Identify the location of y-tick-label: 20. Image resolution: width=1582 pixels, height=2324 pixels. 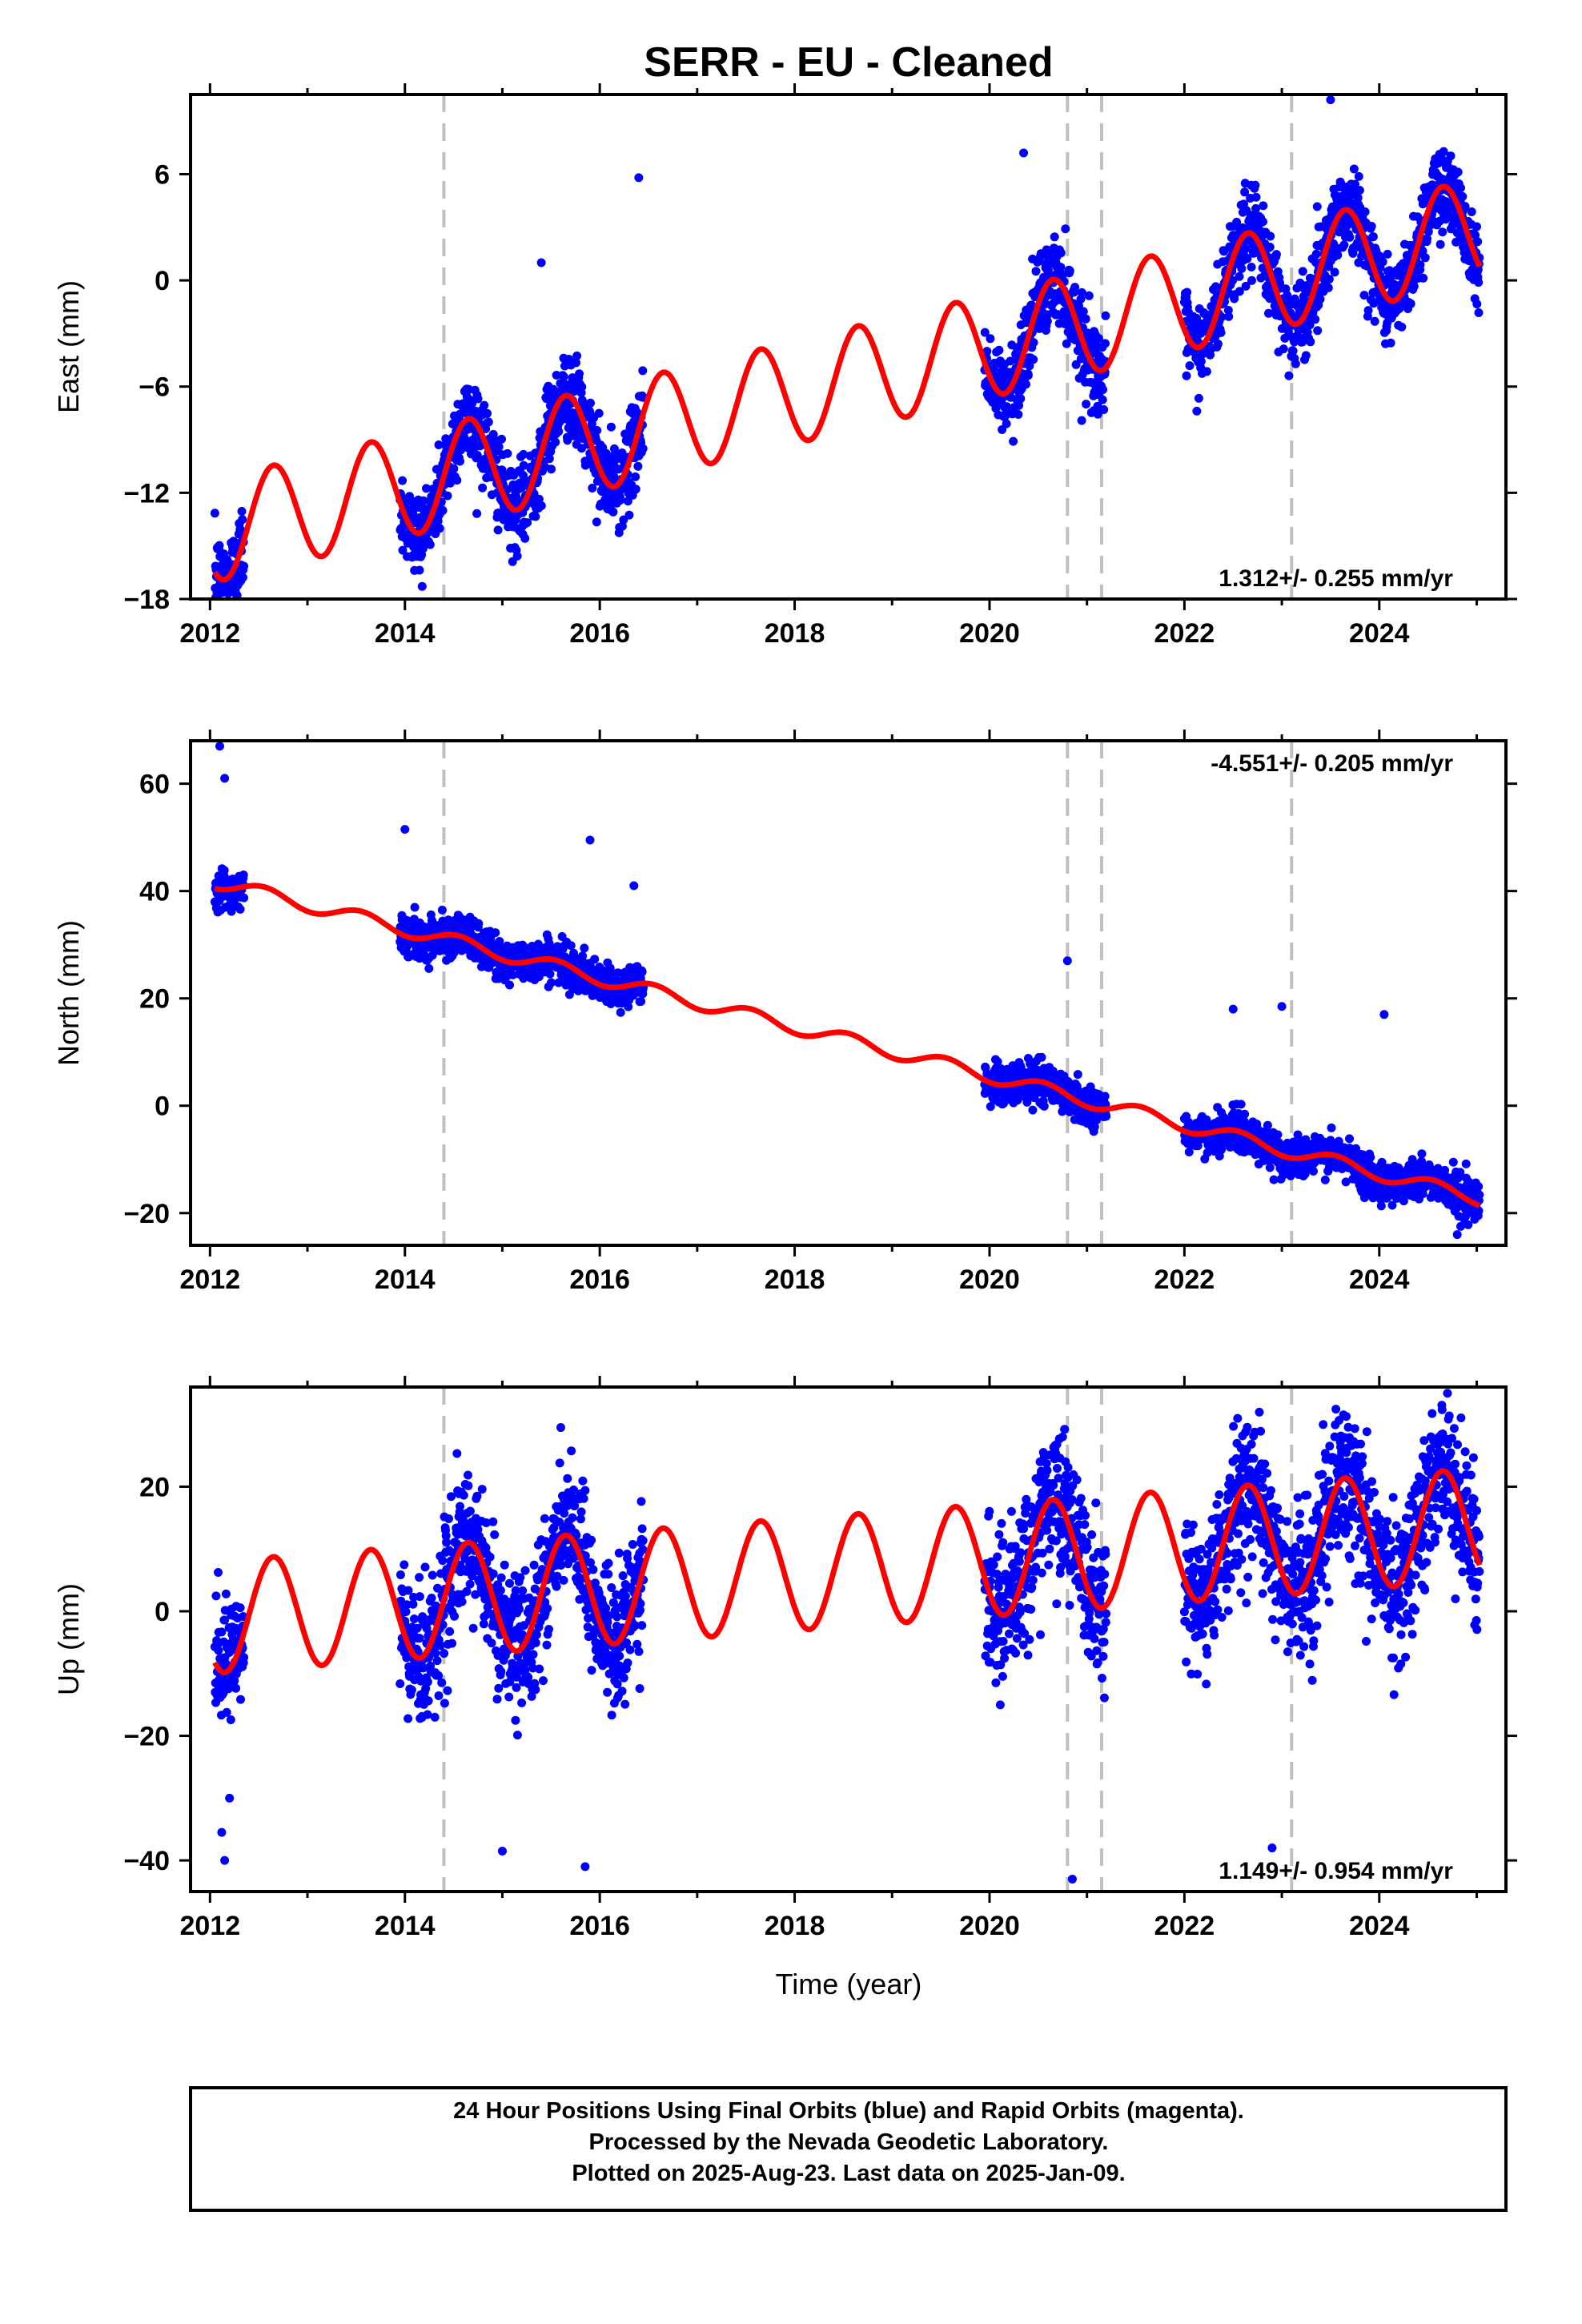
(154, 1000).